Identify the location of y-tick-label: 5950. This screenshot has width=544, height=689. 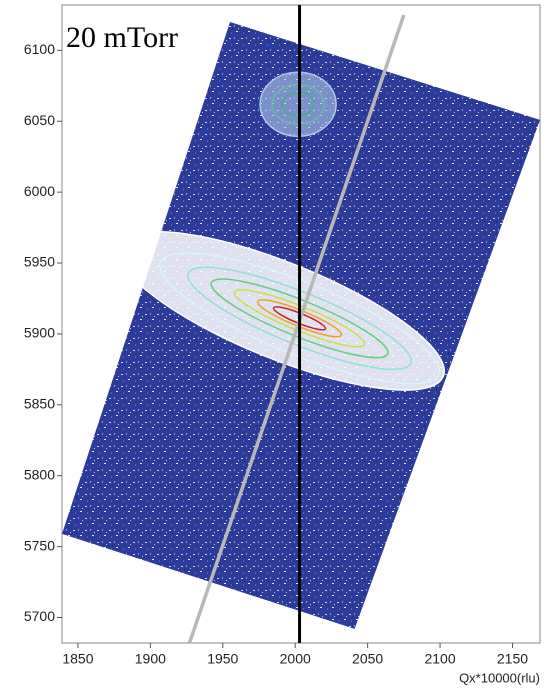
(39, 262).